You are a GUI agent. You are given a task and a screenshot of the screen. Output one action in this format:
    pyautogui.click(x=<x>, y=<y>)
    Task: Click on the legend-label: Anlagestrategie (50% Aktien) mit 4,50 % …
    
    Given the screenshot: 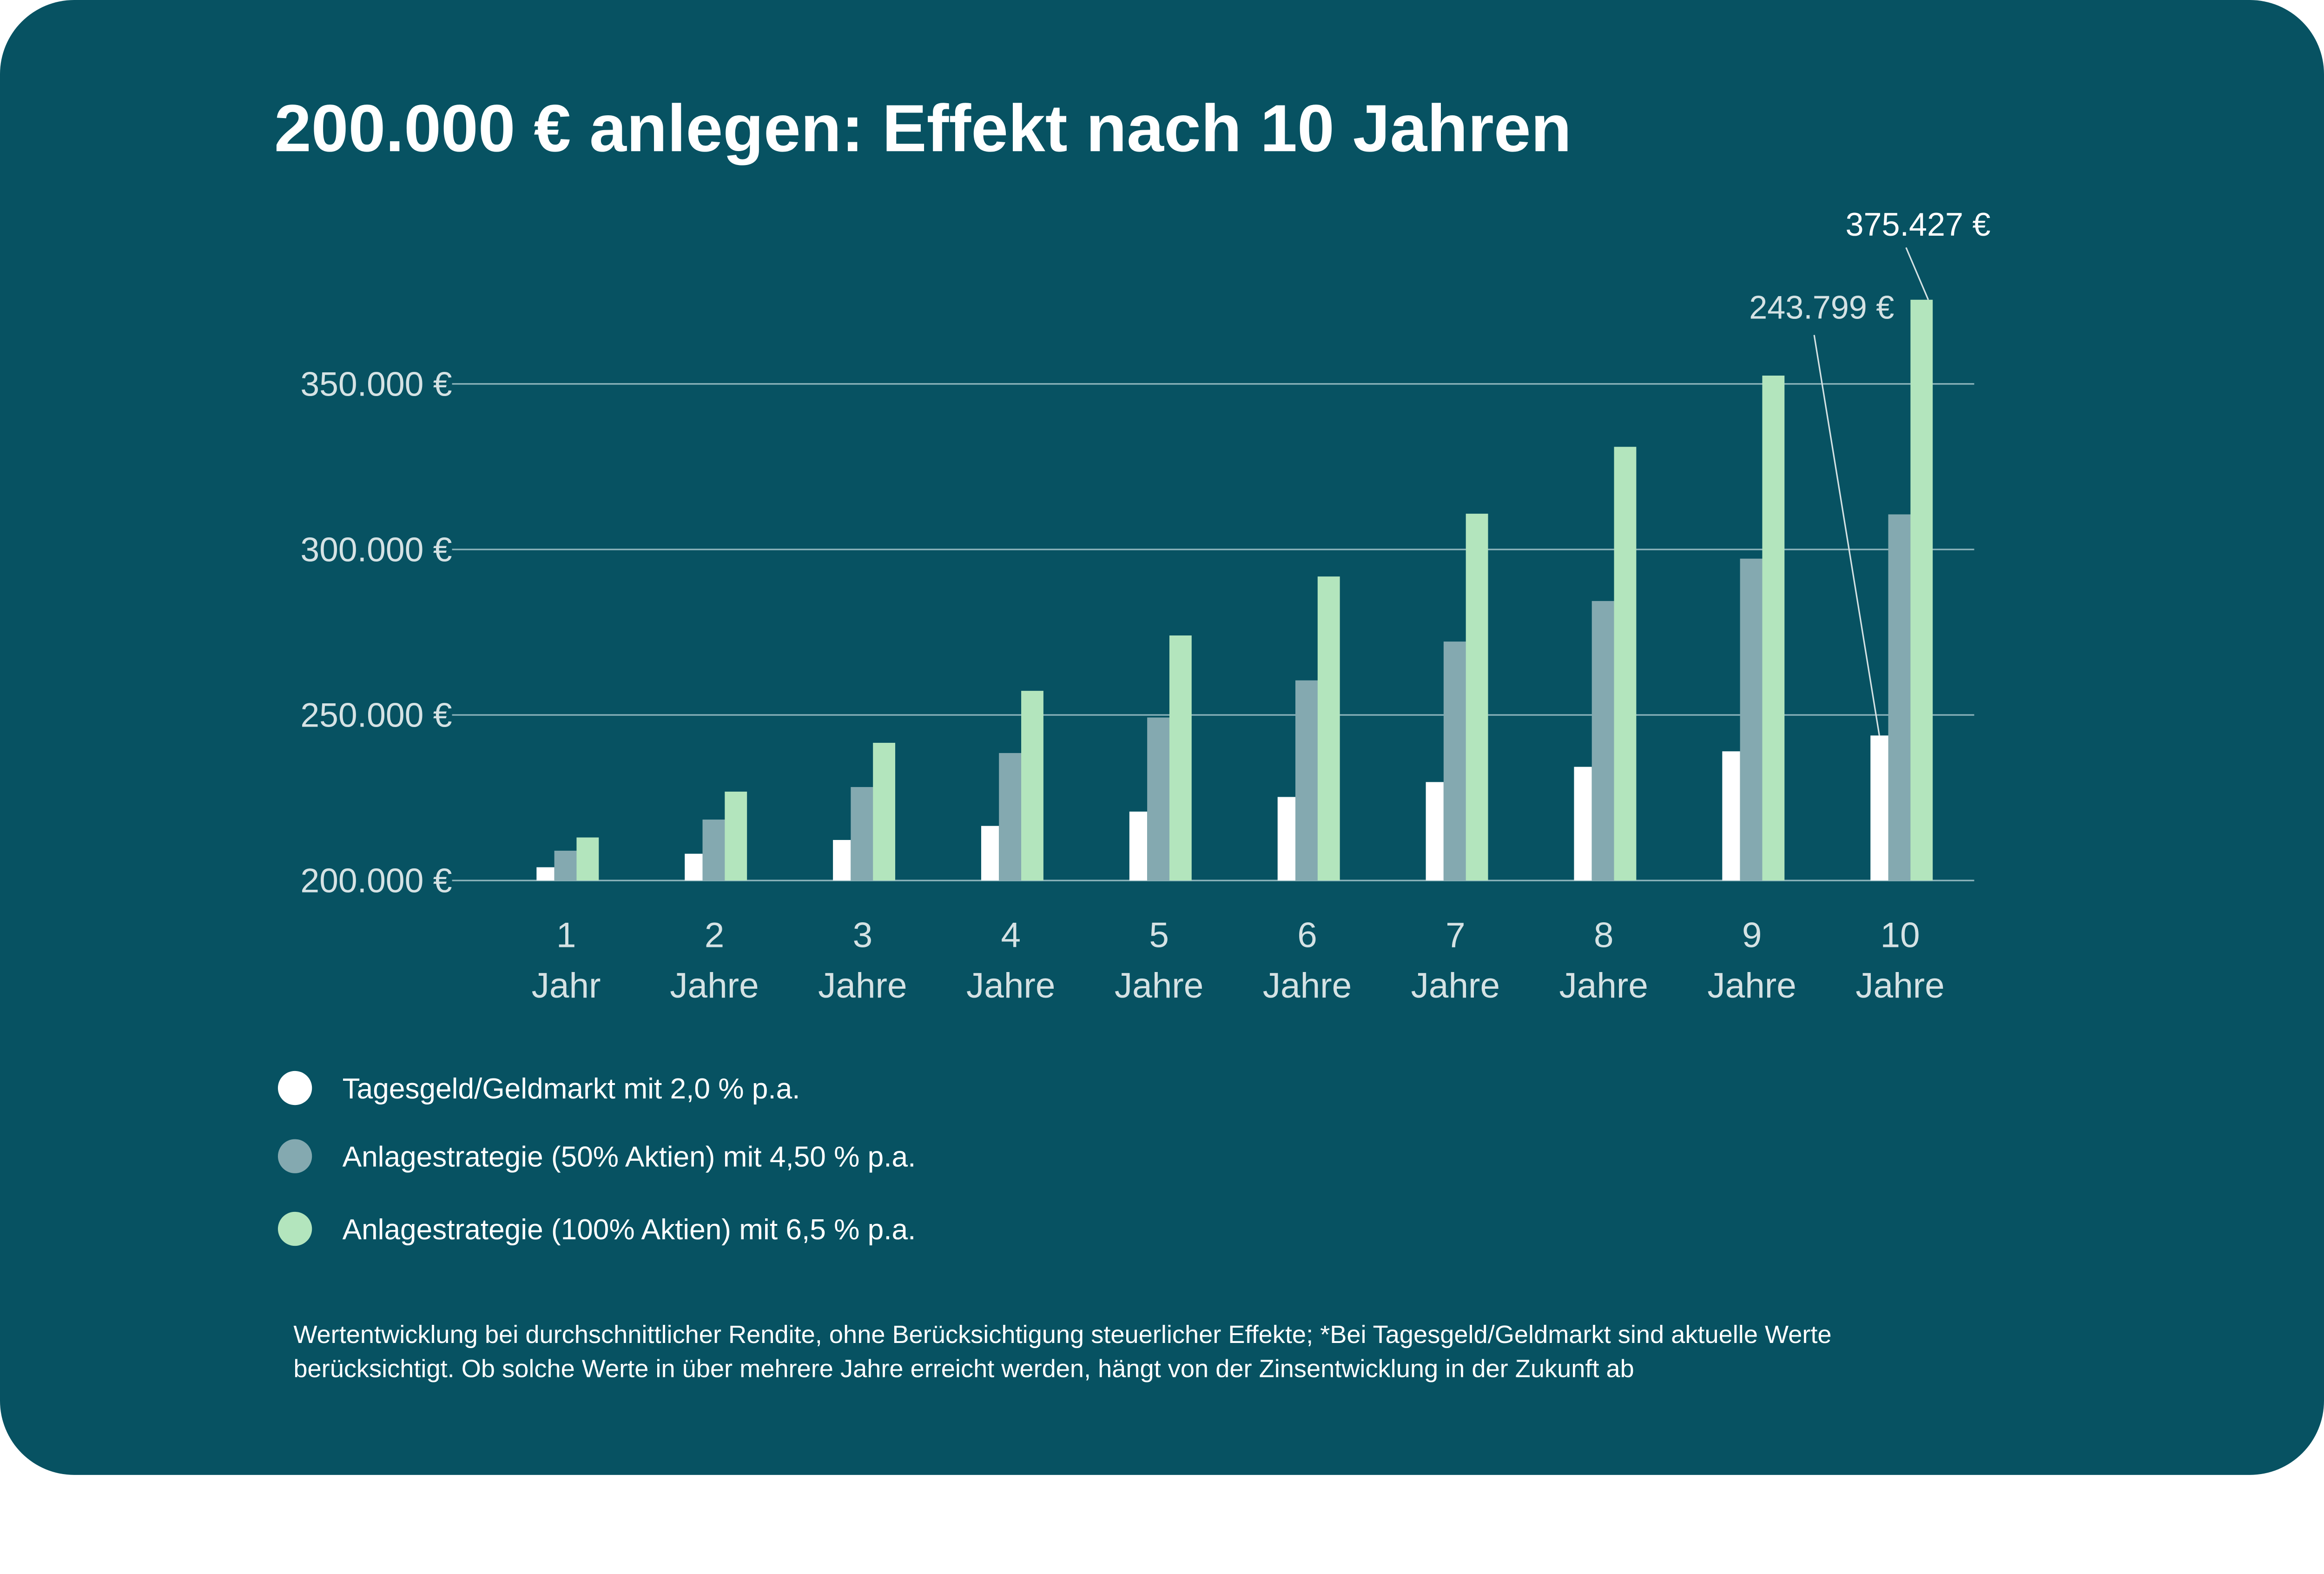 What is the action you would take?
    pyautogui.click(x=629, y=1157)
    